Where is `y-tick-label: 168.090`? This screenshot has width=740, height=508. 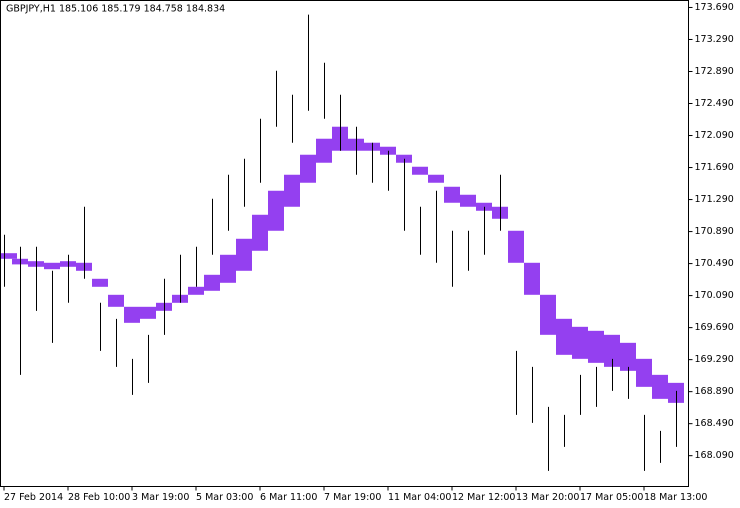 y-tick-label: 168.090 is located at coordinates (714, 455).